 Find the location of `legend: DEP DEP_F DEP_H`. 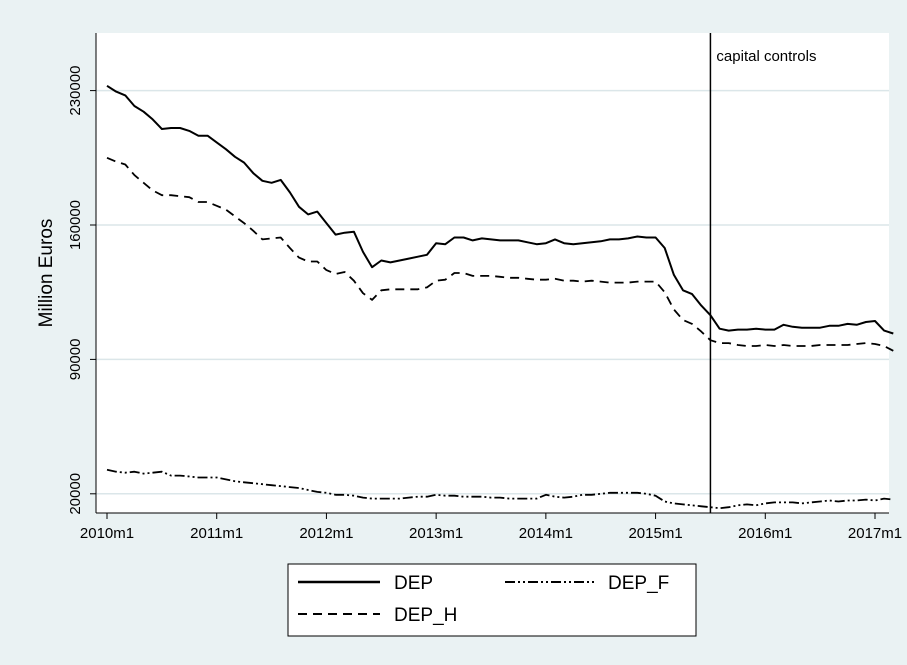

legend: DEP DEP_F DEP_H is located at coordinates (492, 600).